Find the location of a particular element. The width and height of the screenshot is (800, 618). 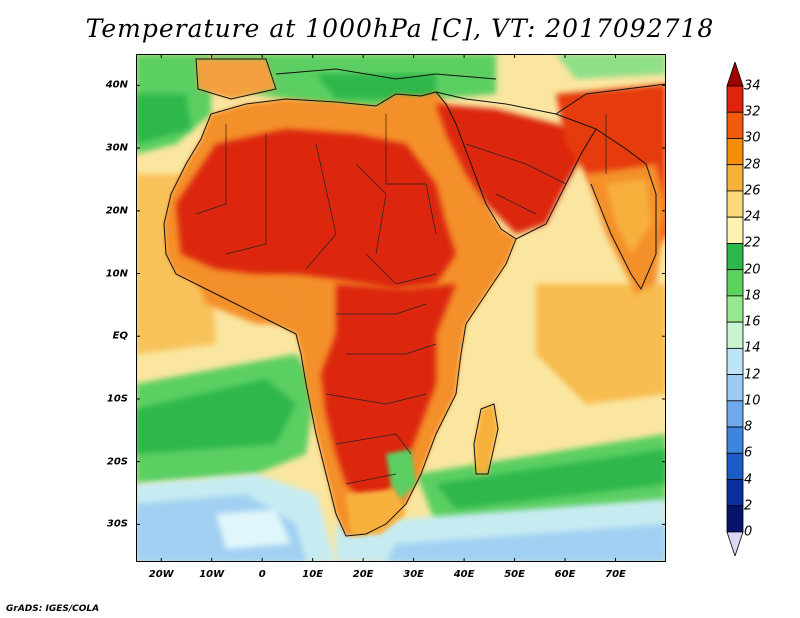

arabia-hot-core is located at coordinates (516, 169).